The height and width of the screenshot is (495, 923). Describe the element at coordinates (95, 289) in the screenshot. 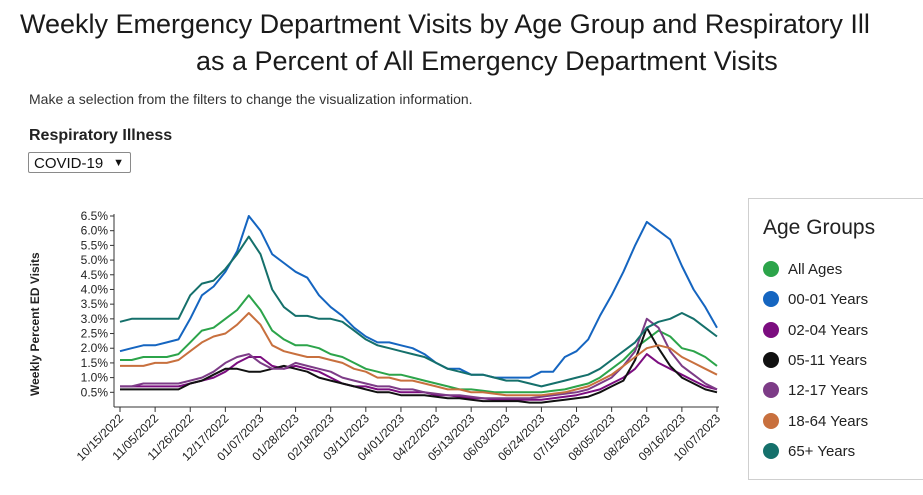

I see `y-tick-label: 4.0%` at that location.